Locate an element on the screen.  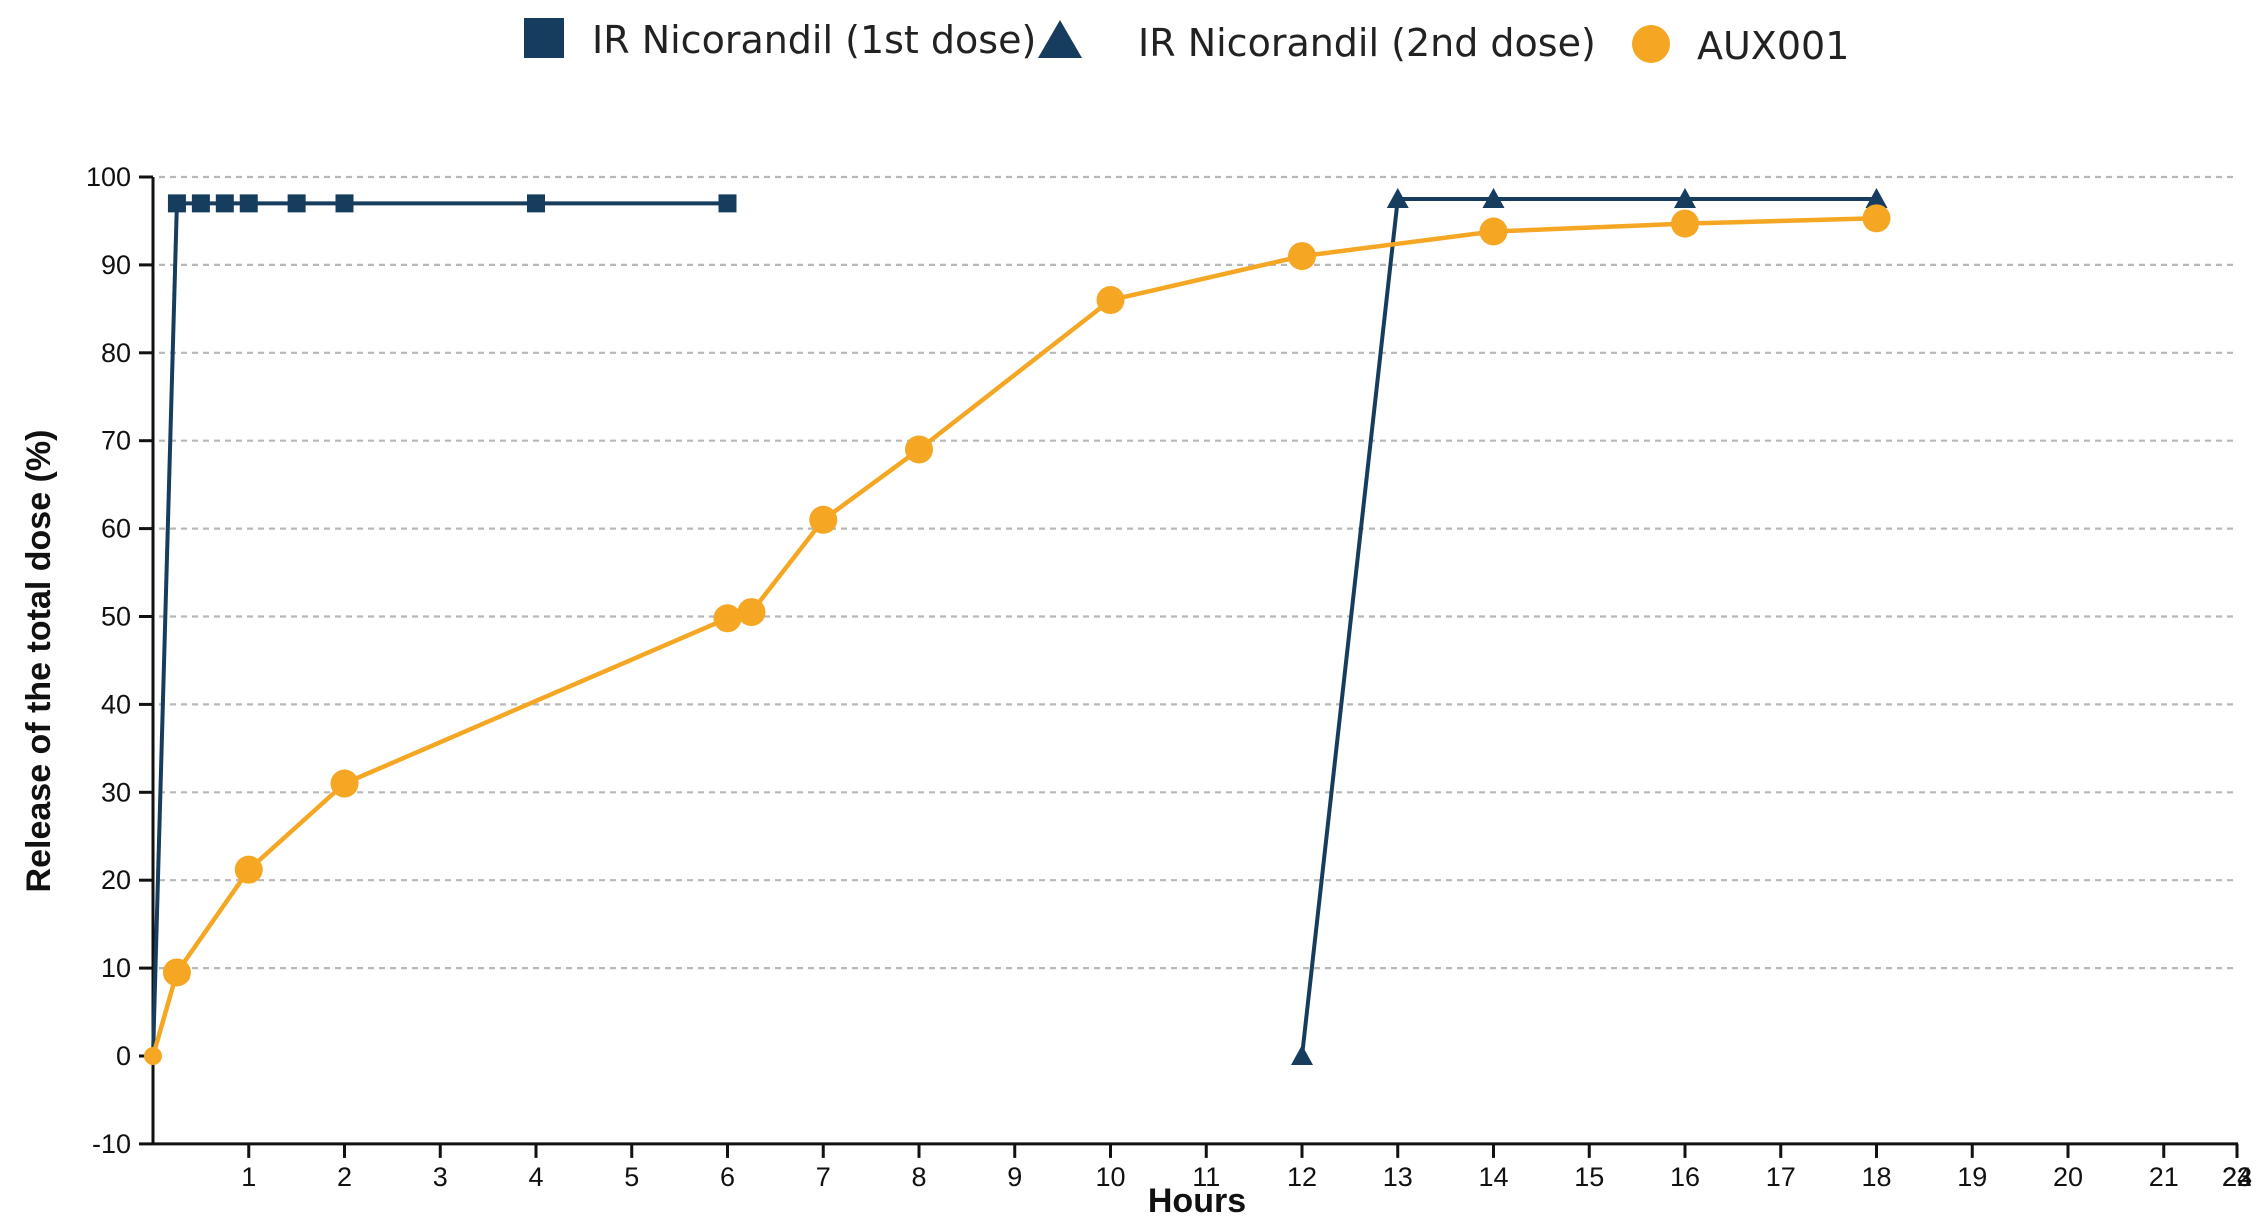
x-tick-label: 23 is located at coordinates (2237, 1177).